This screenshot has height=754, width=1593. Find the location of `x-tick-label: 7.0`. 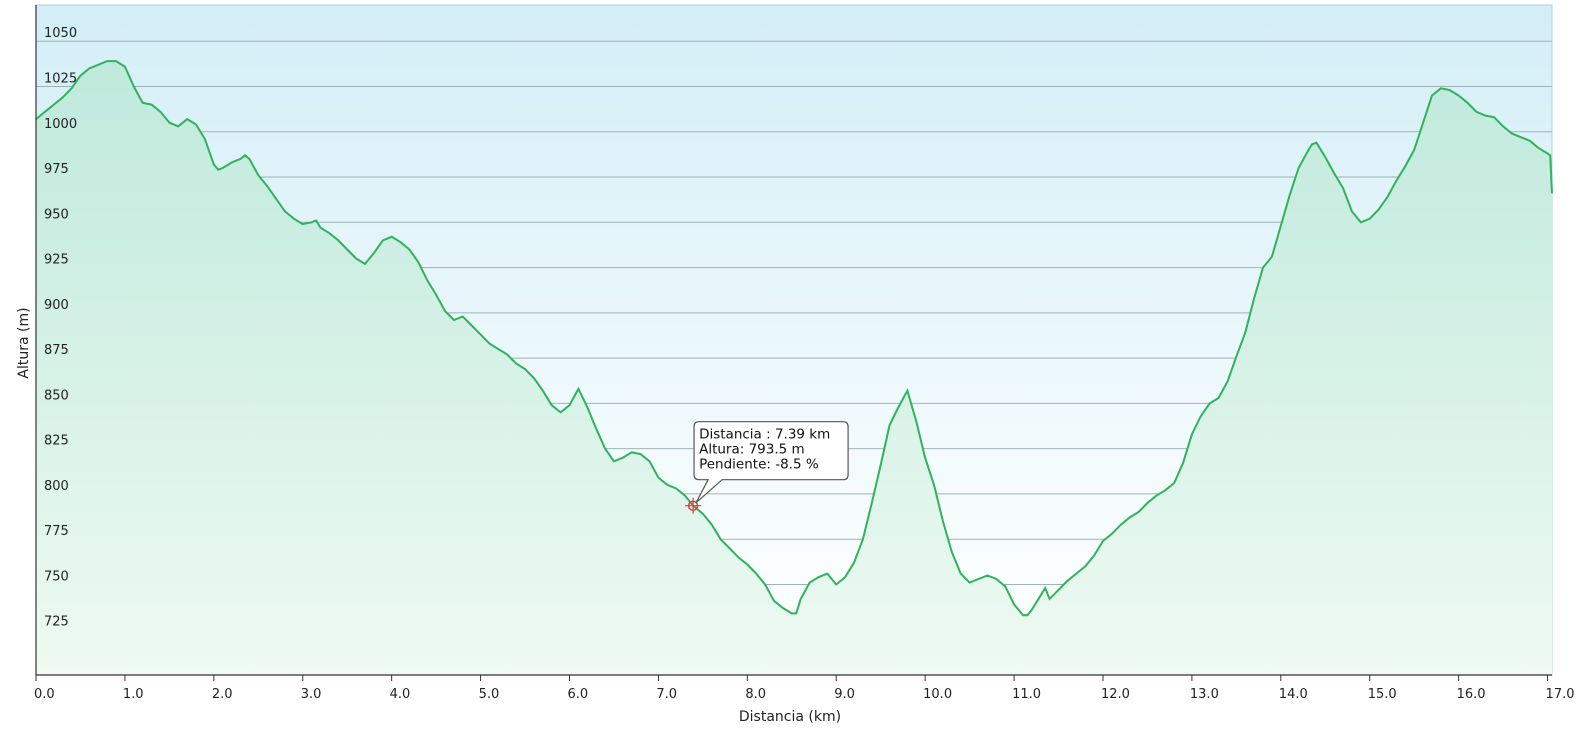

x-tick-label: 7.0 is located at coordinates (666, 694).